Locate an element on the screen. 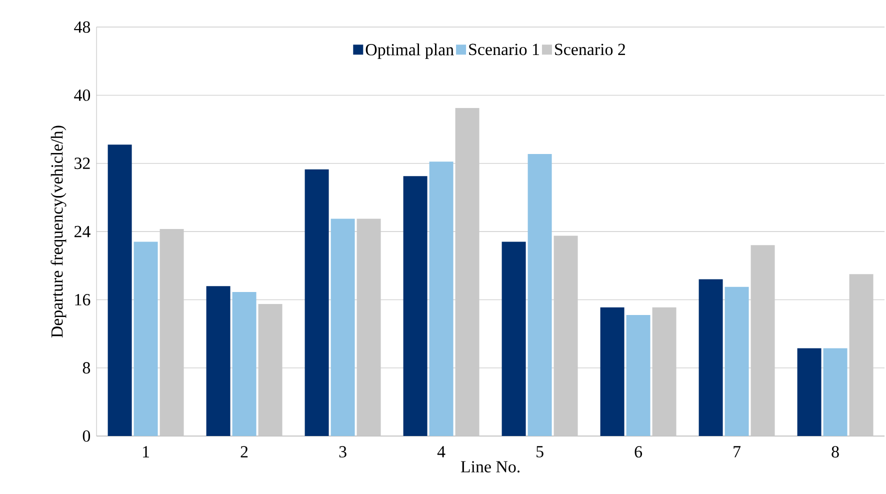  legend-label: Scenario 1 is located at coordinates (504, 50).